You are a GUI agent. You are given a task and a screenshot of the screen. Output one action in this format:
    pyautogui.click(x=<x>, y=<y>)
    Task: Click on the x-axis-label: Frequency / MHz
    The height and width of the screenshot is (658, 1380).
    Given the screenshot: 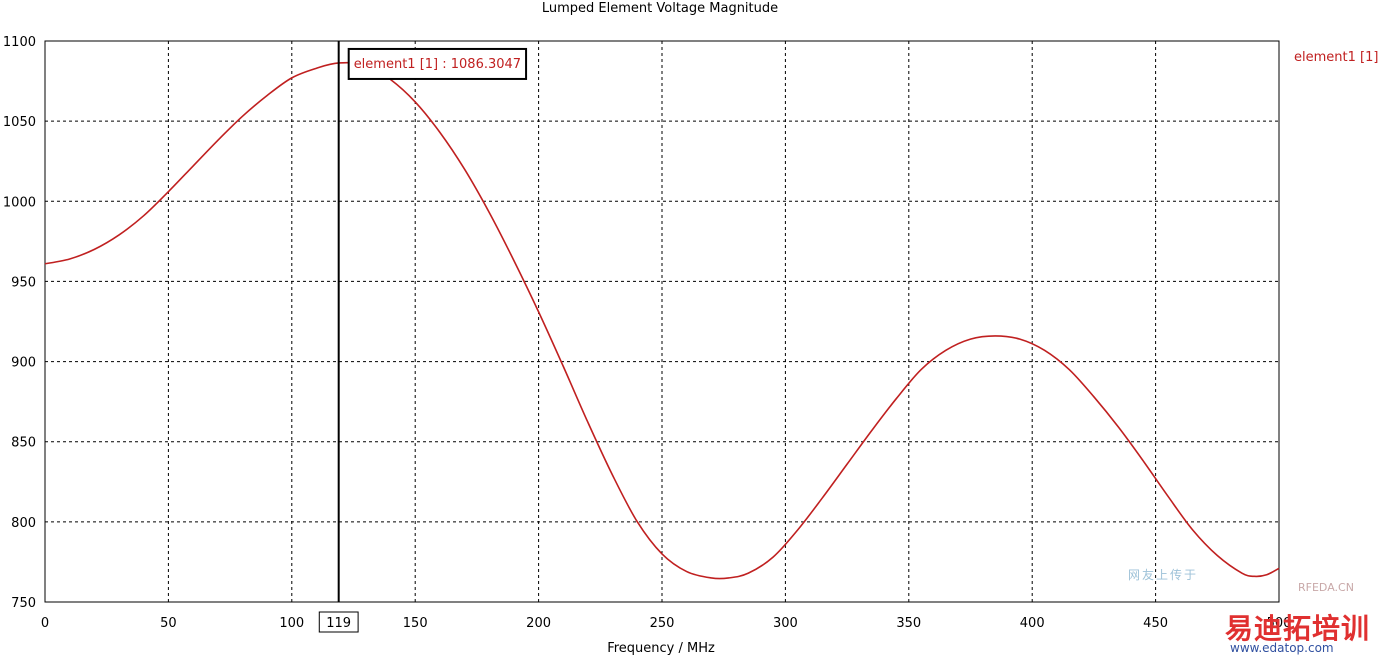 What is the action you would take?
    pyautogui.click(x=661, y=648)
    